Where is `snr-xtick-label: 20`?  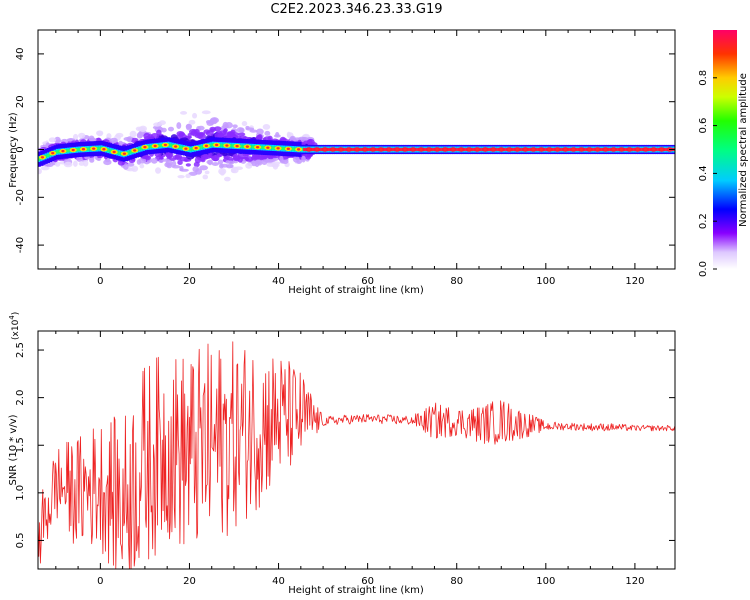 snr-xtick-label: 20 is located at coordinates (189, 581).